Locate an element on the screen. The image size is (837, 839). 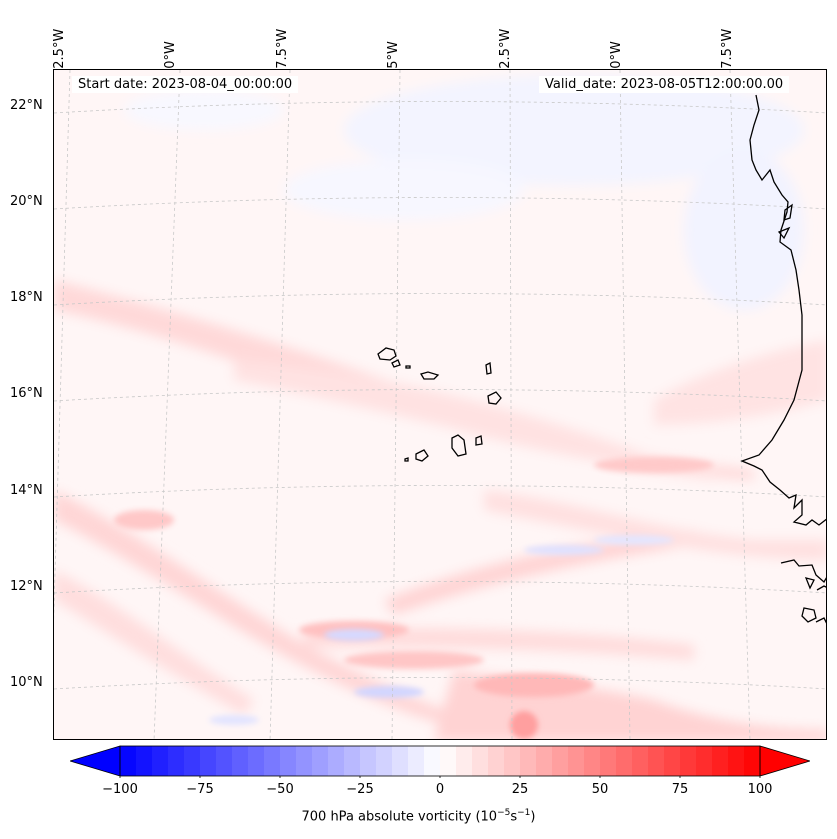
colorbar-tick-label: −25 is located at coordinates (360, 789).